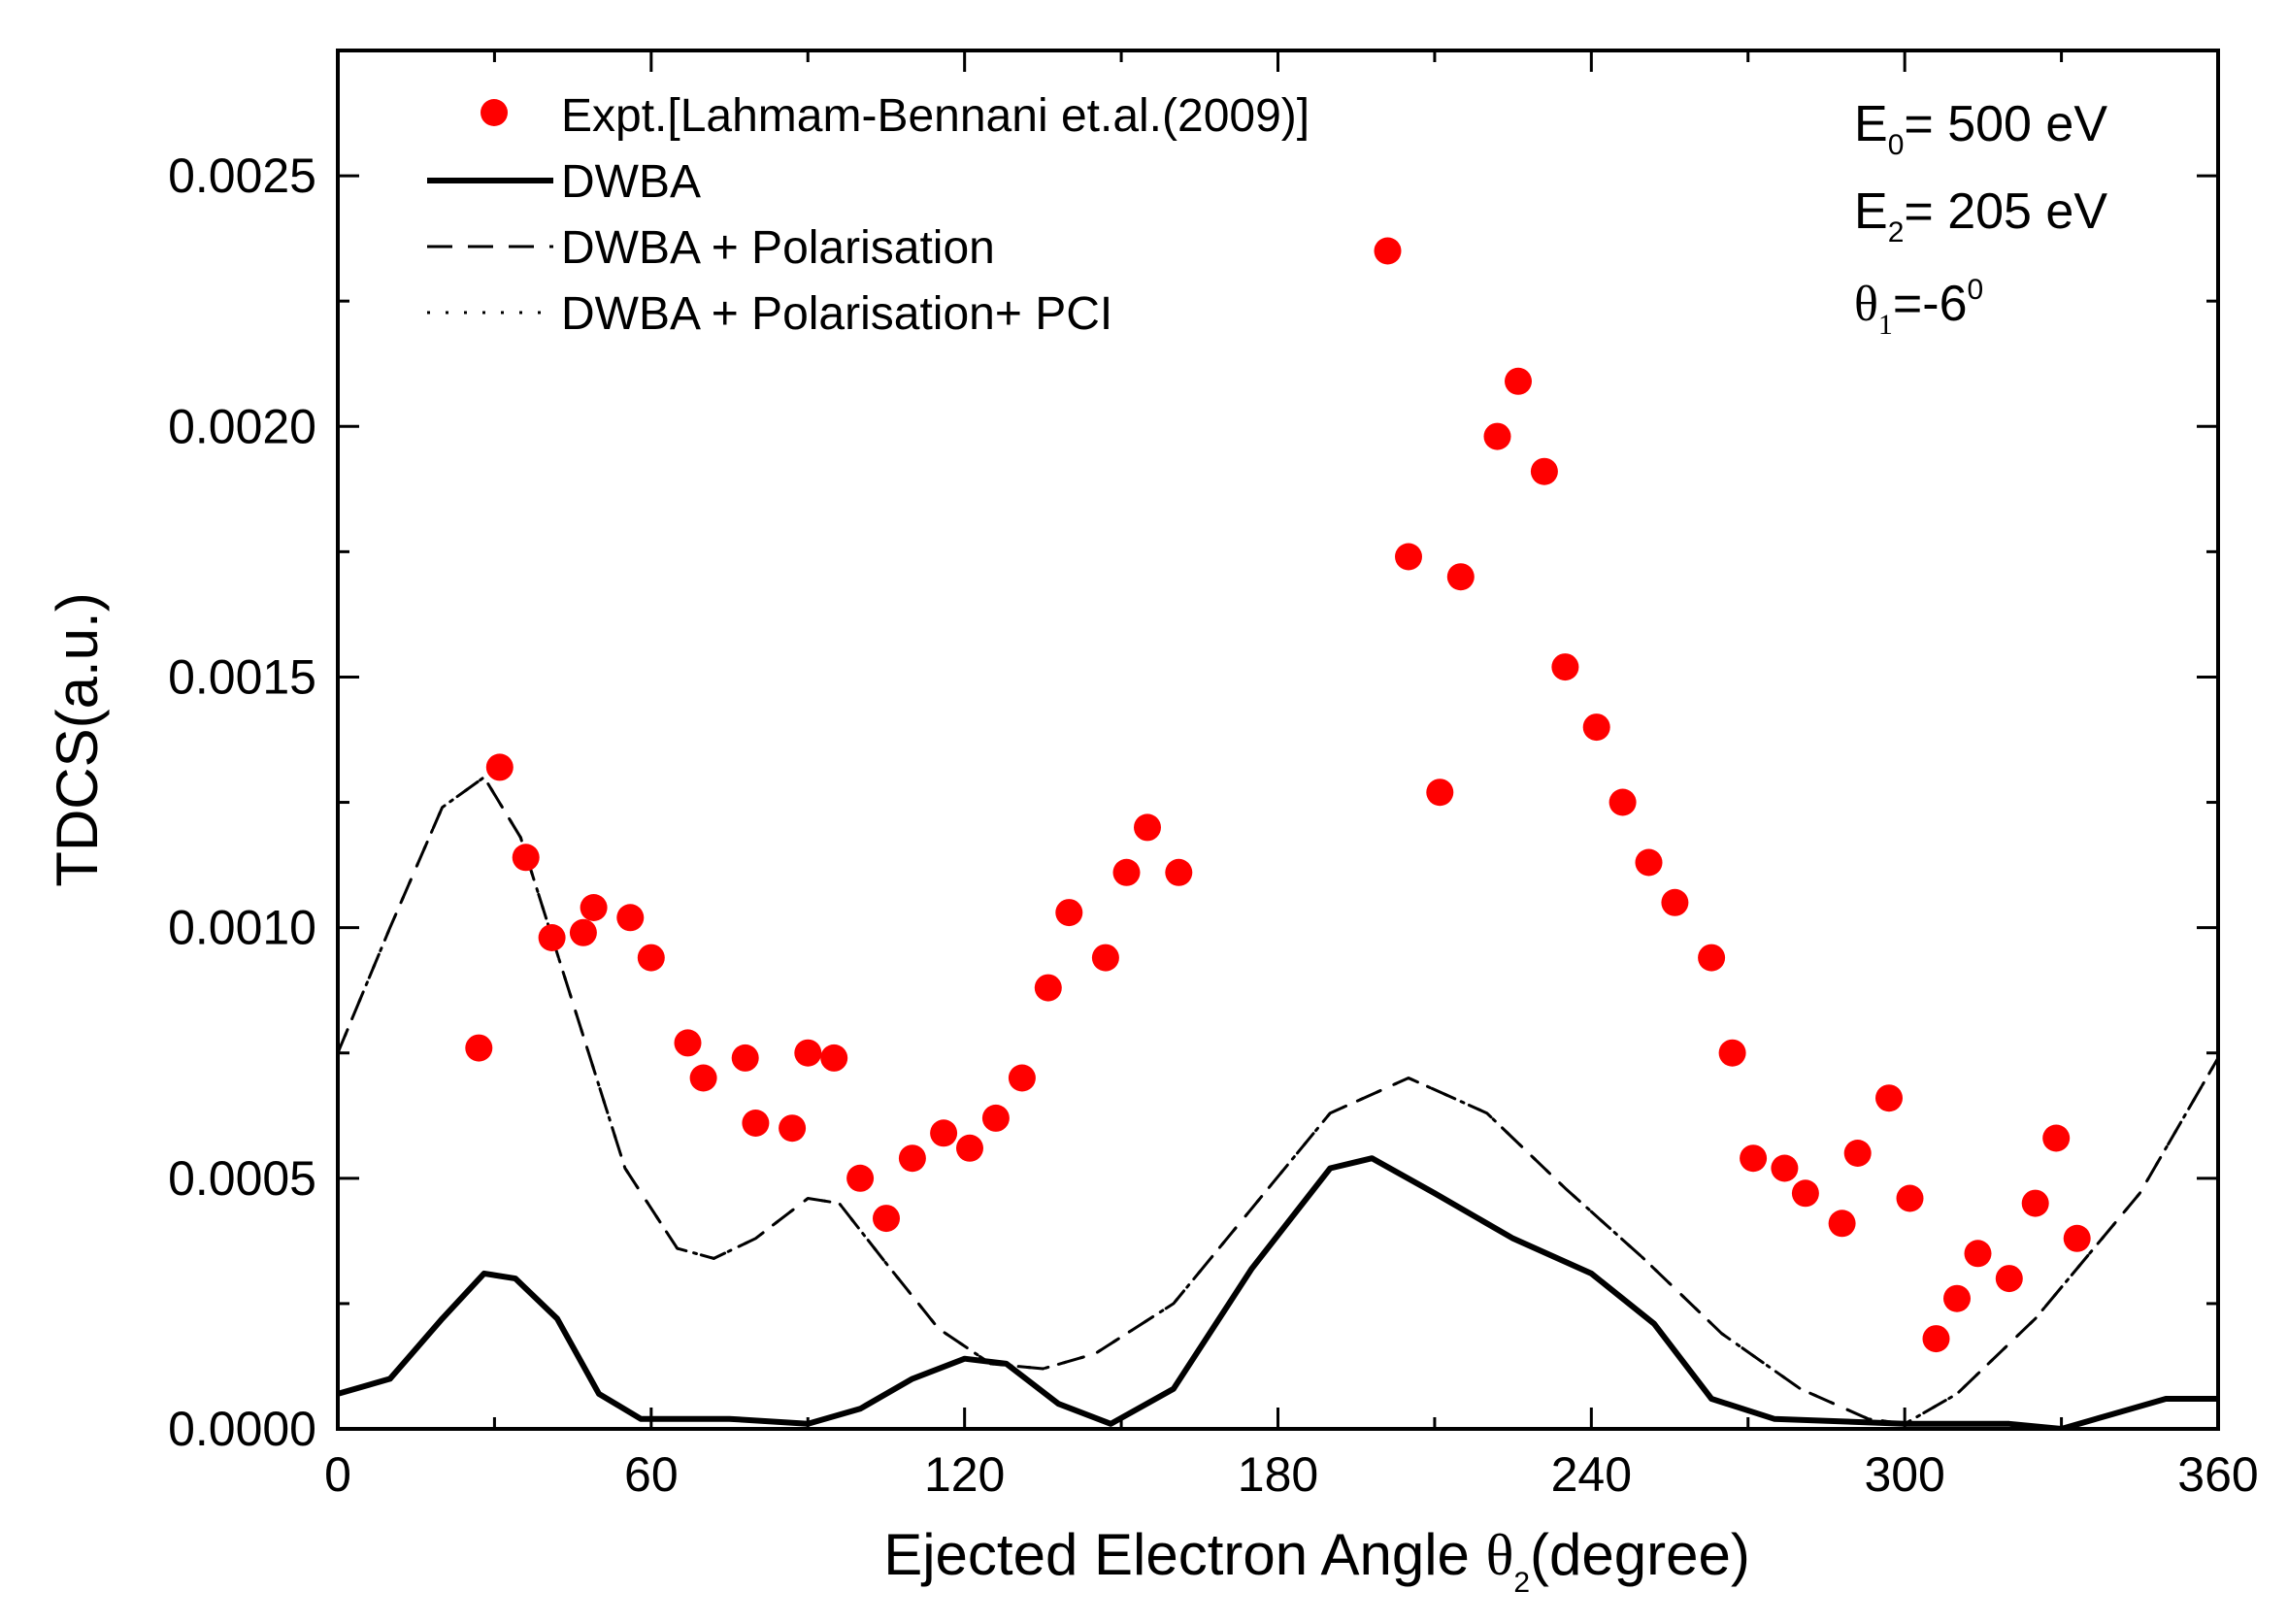  I want to click on theta-symbol: θ, so click(1500, 1555).